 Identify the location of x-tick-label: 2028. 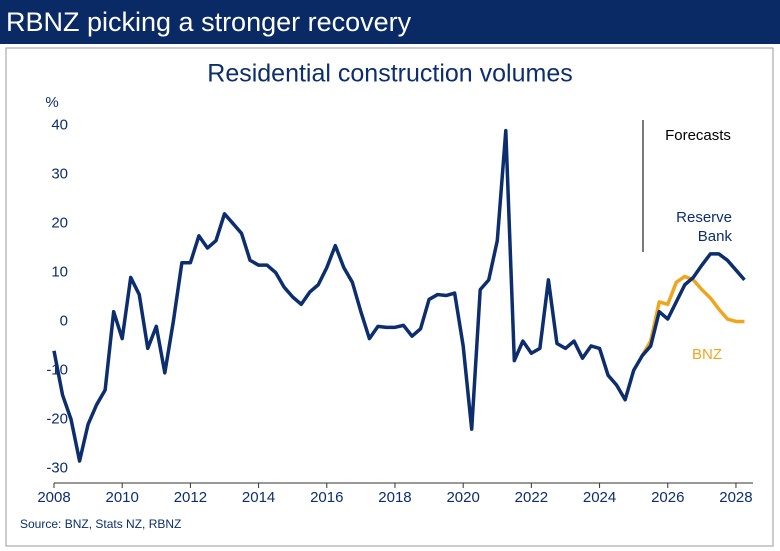
(735, 497).